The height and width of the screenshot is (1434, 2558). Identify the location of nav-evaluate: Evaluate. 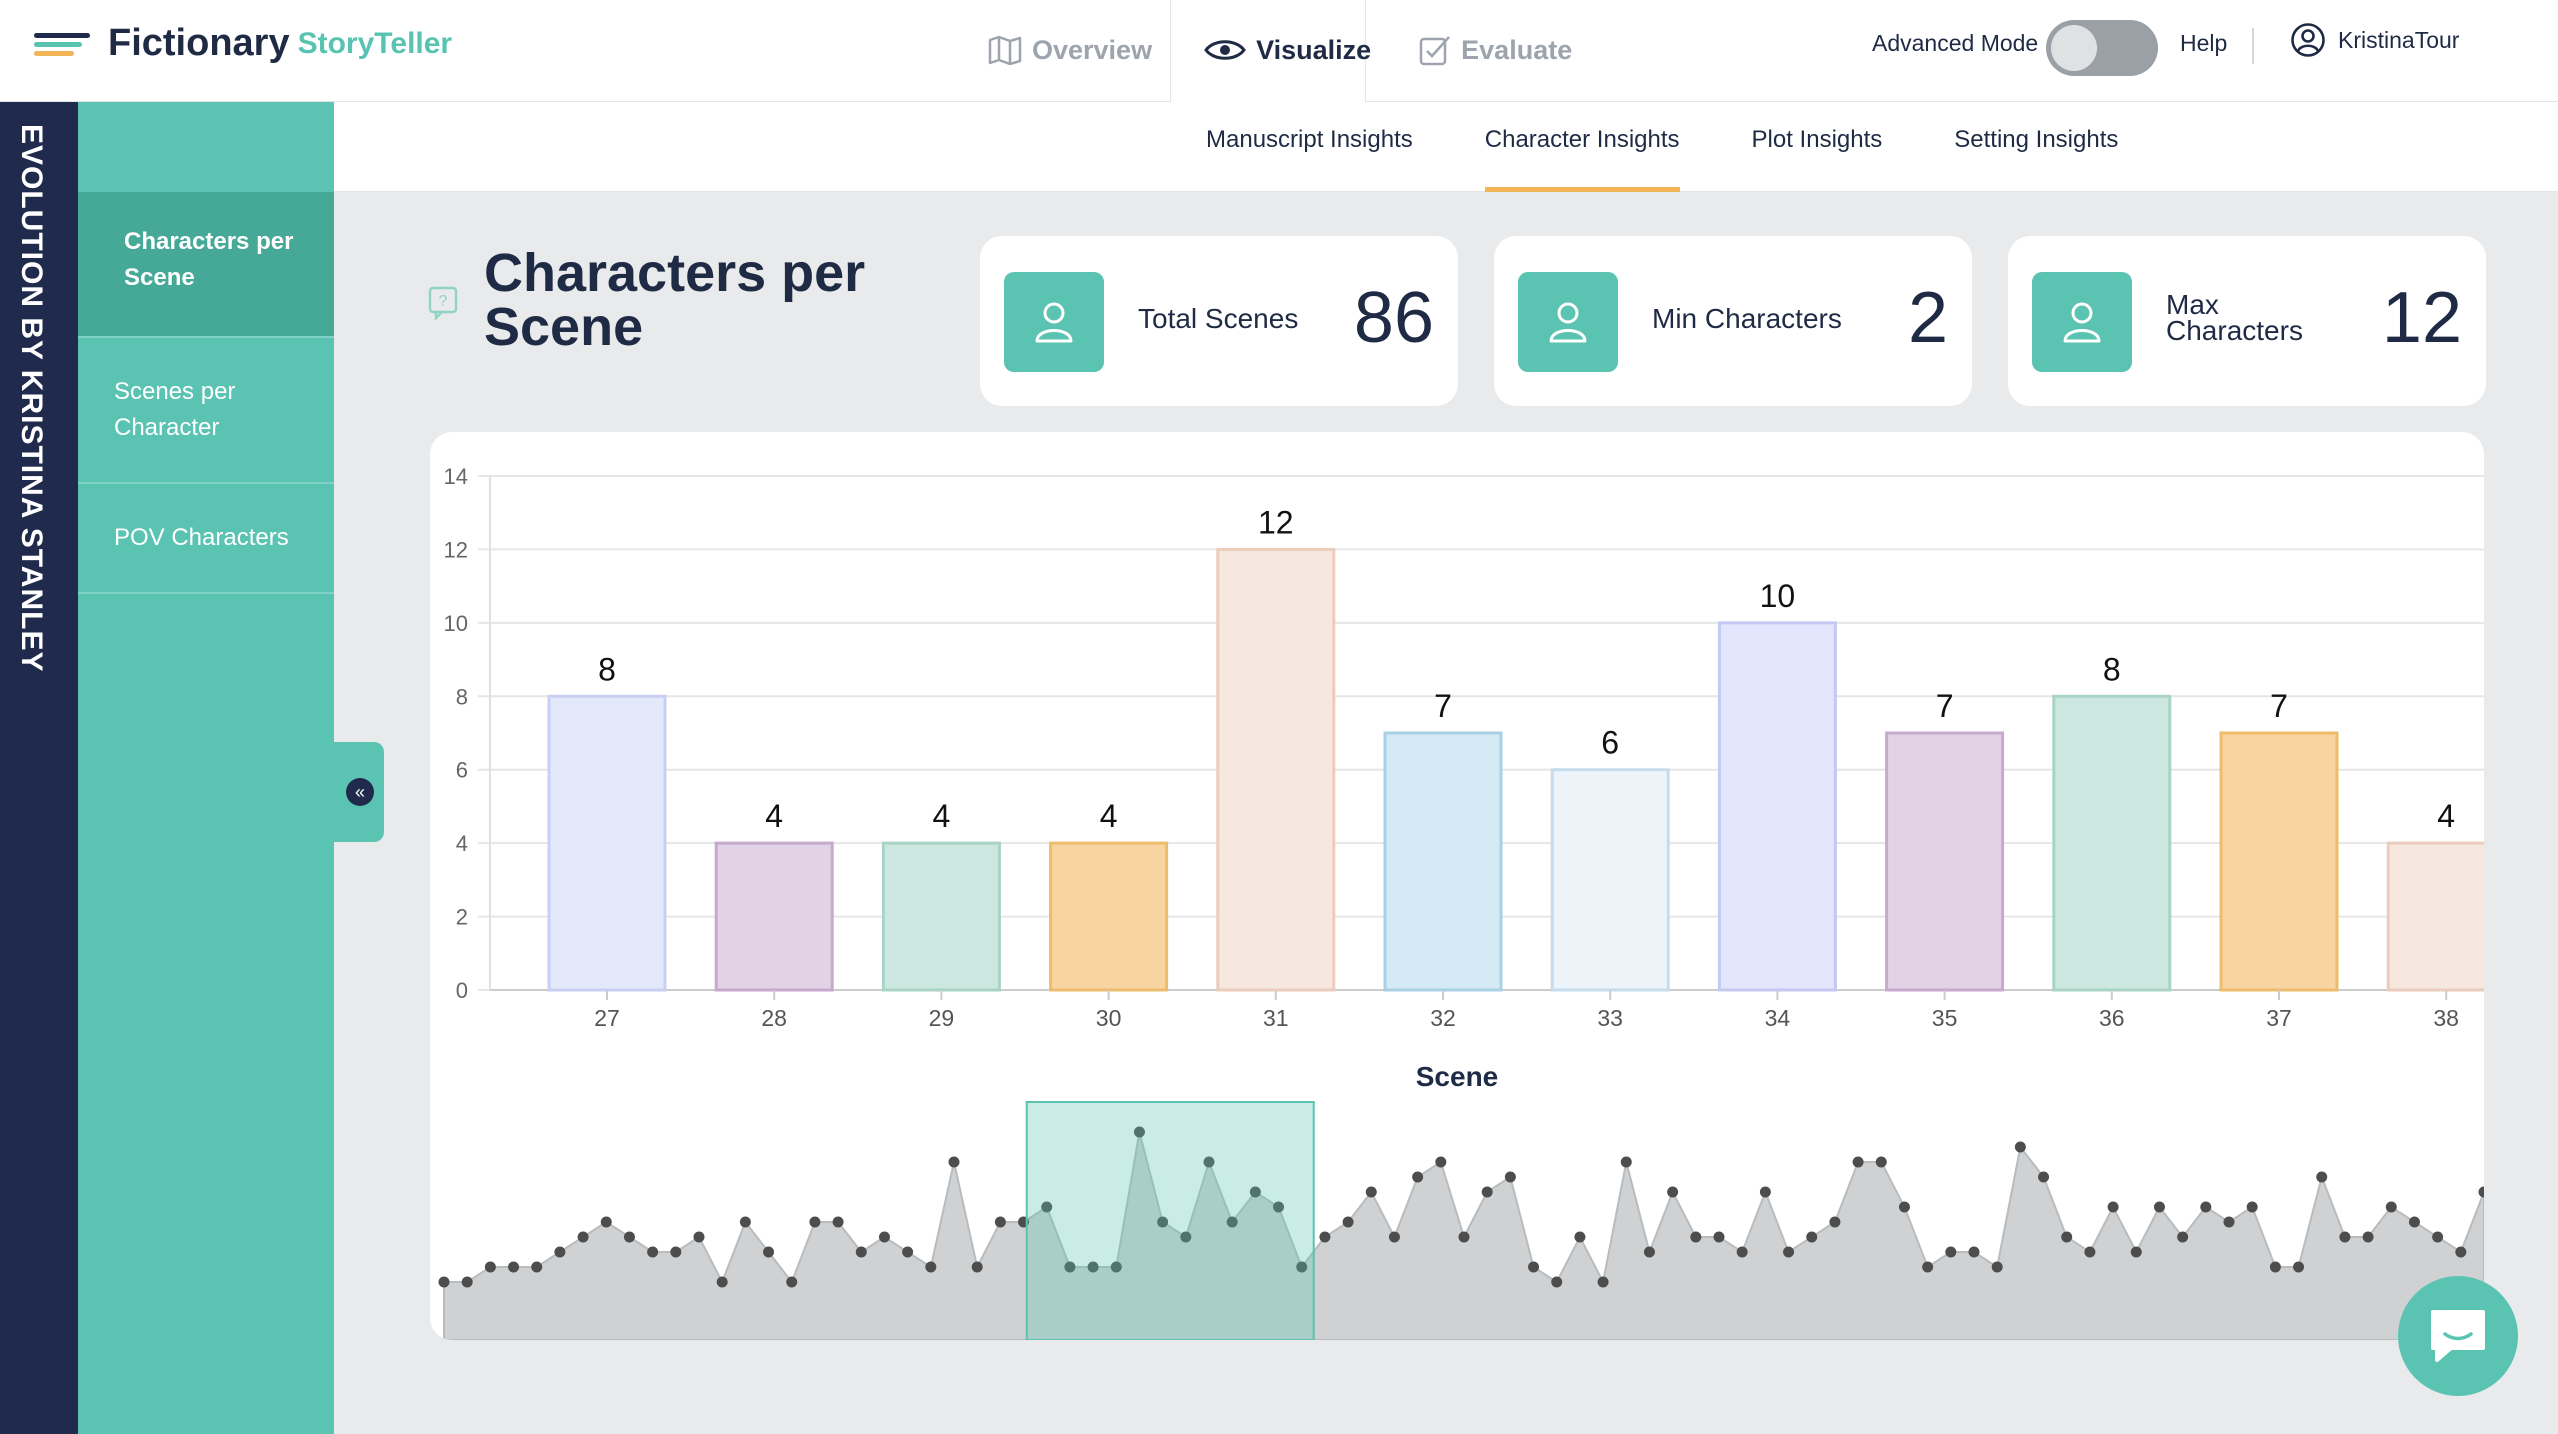
(1495, 50).